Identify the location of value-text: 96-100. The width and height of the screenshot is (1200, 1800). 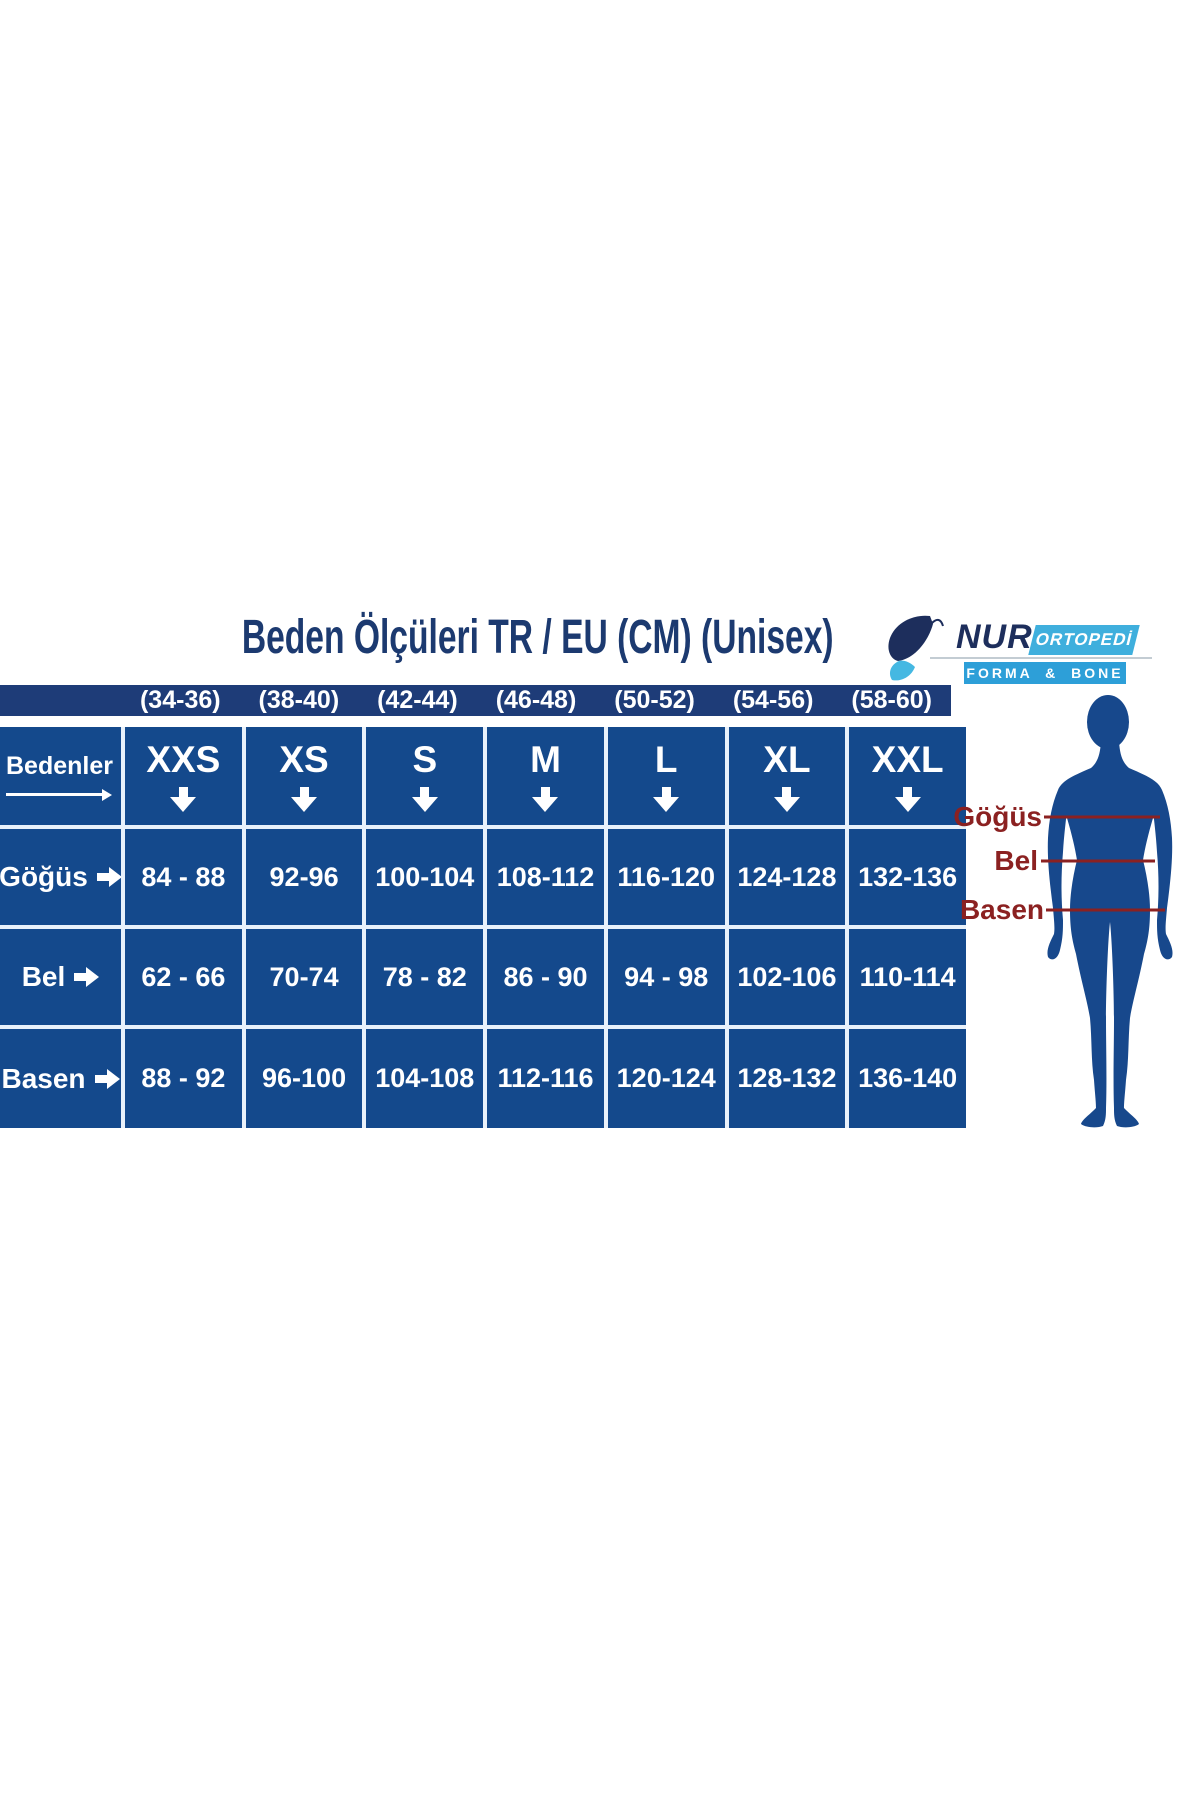
(304, 1078).